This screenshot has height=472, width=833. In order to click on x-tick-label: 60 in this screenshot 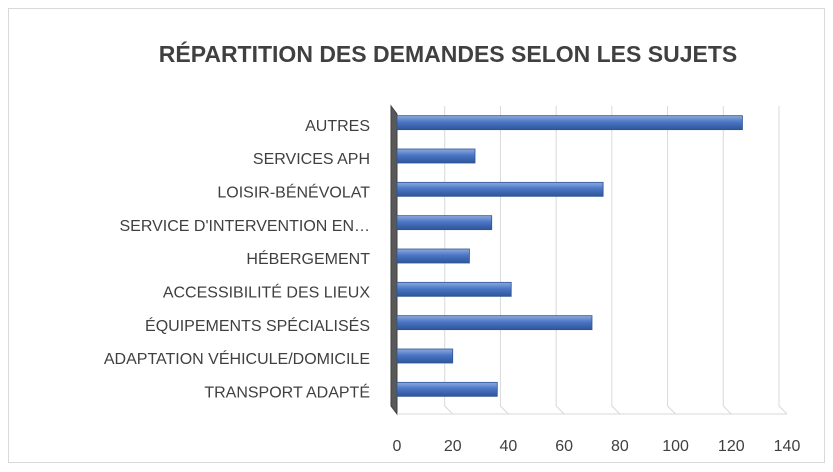, I will do `click(564, 446)`.